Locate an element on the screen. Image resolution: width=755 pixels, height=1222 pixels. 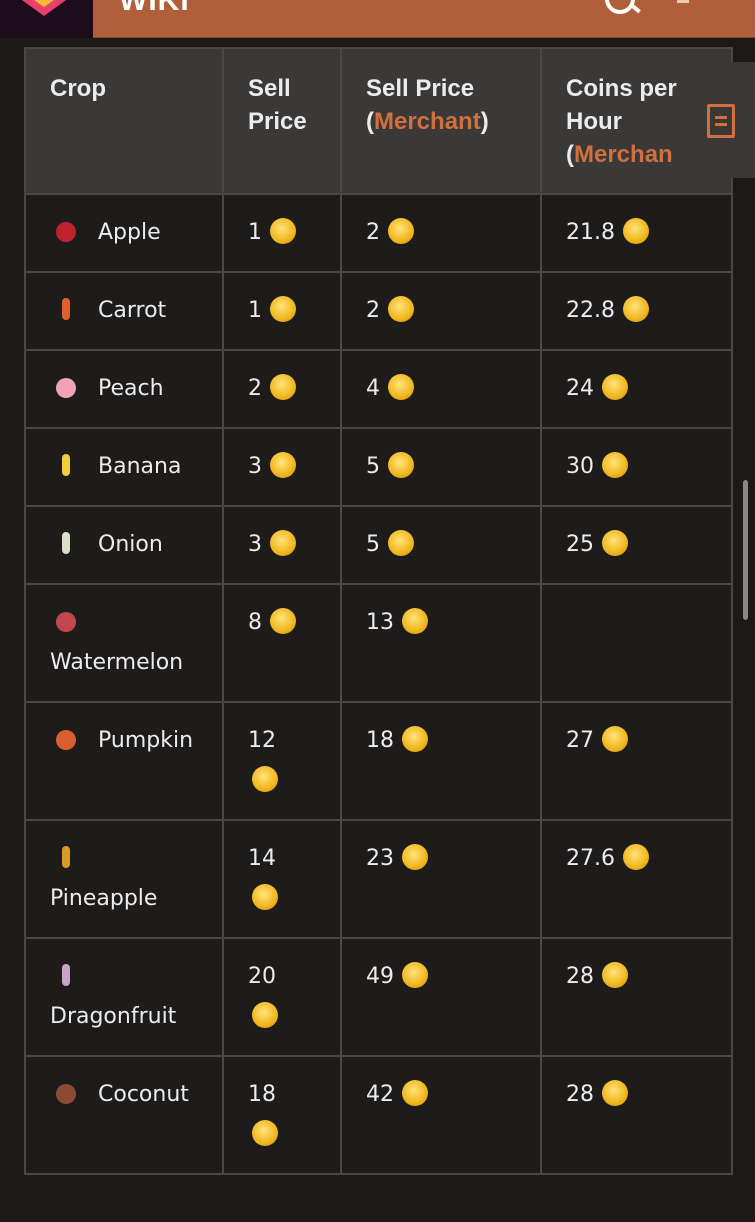
sell-merchant-cell: 23 is located at coordinates (441, 879).